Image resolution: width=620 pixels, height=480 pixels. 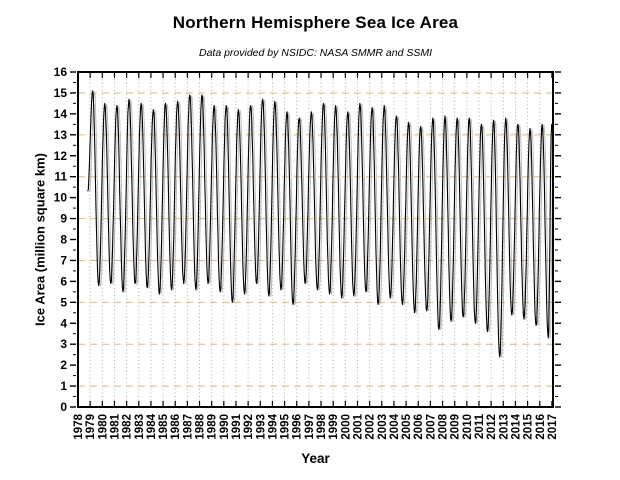 What do you see at coordinates (315, 458) in the screenshot?
I see `x-axis-title: Year` at bounding box center [315, 458].